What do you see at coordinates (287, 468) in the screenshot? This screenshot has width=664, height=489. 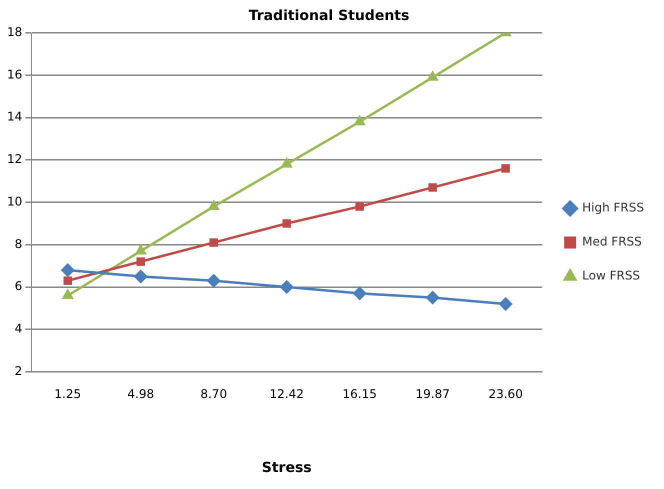 I see `x-axis-title: Stress` at bounding box center [287, 468].